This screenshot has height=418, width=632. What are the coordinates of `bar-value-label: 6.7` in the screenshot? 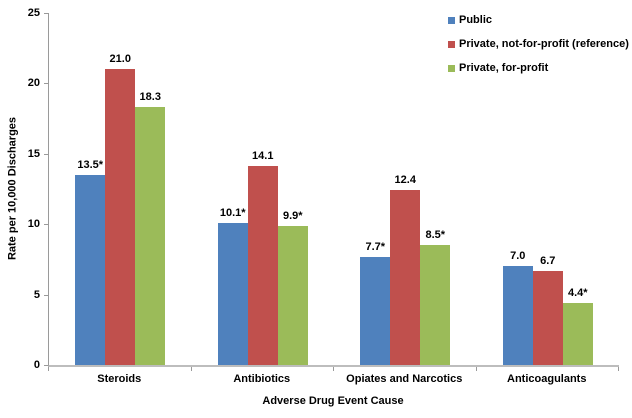 It's located at (548, 260).